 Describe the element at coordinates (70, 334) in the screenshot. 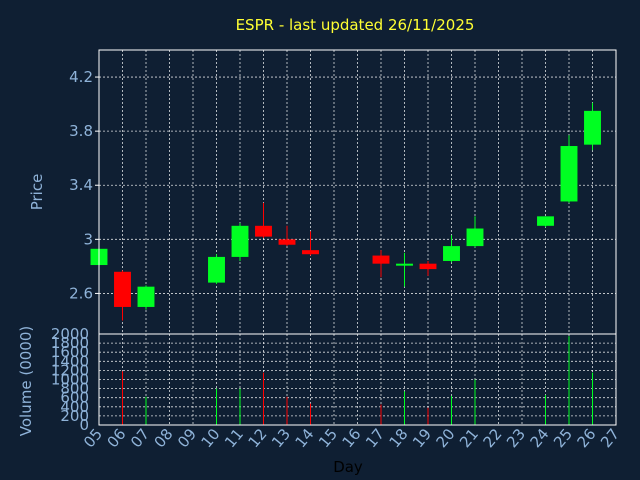

I see `volume-tick-label: 2000` at that location.